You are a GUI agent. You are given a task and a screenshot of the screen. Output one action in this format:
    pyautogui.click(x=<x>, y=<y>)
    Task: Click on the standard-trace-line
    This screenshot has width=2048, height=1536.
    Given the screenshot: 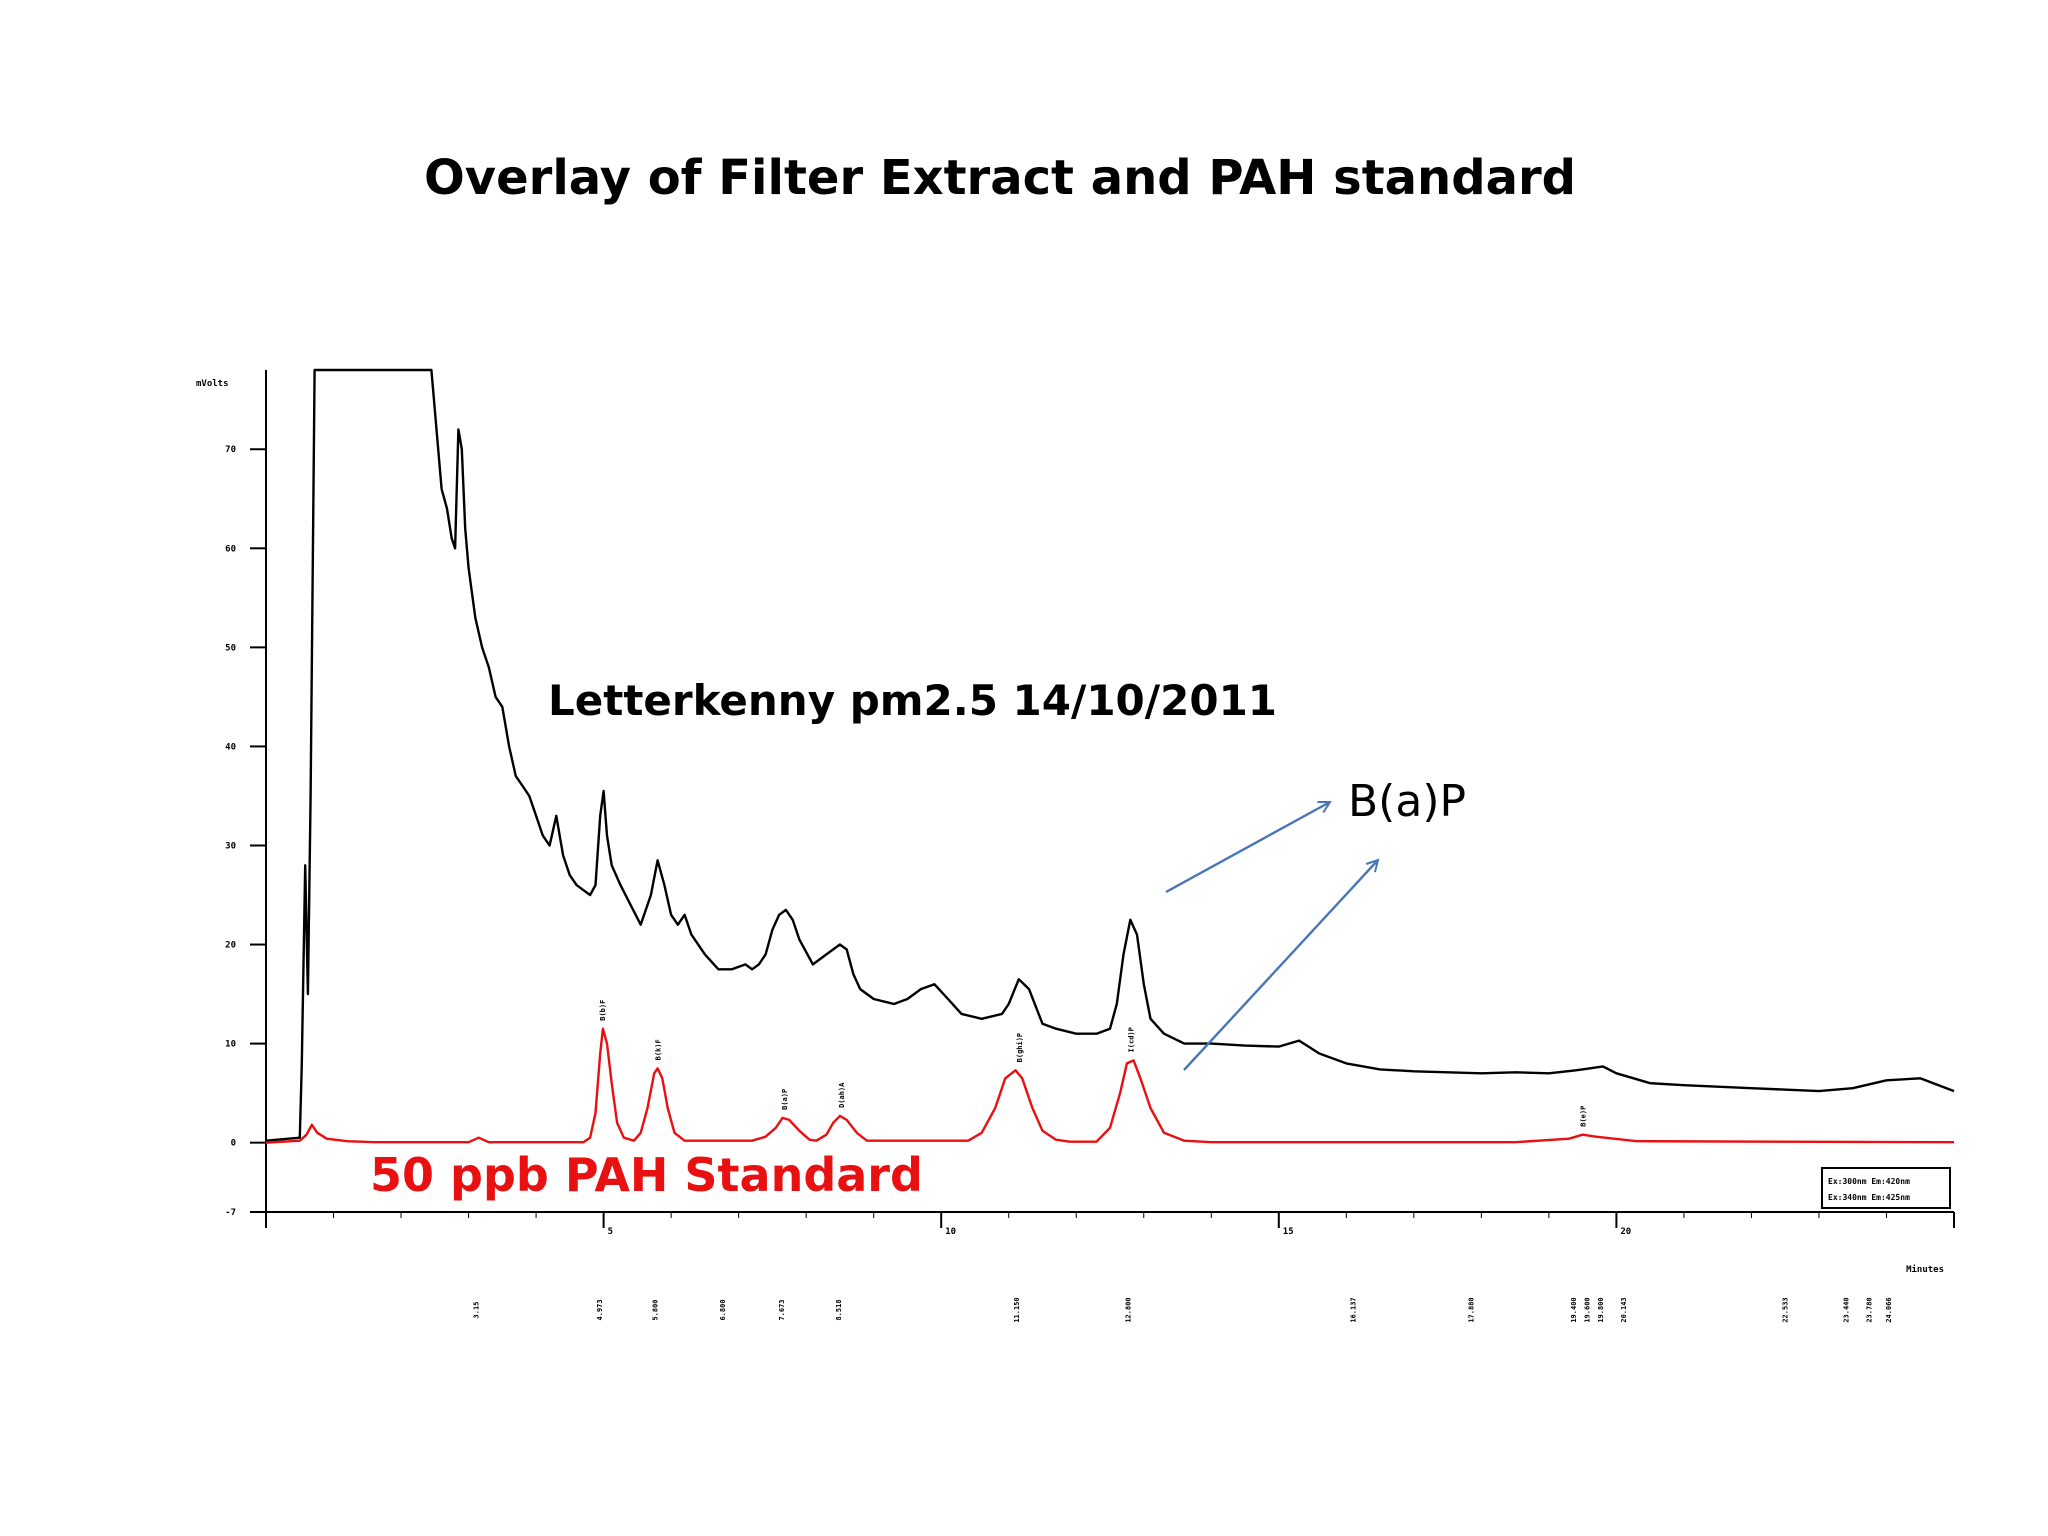 What is the action you would take?
    pyautogui.click(x=1110, y=1085)
    